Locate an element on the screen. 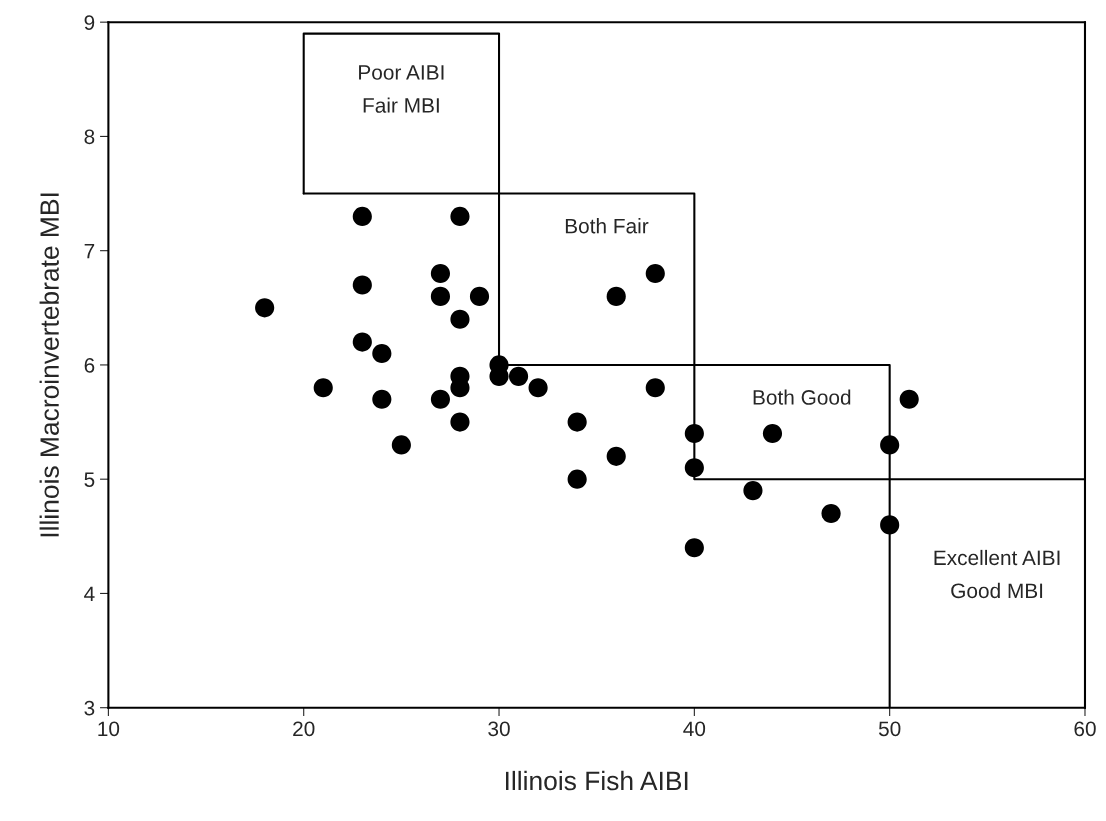 The width and height of the screenshot is (1106, 821). y-tick-label: 6 is located at coordinates (89, 365).